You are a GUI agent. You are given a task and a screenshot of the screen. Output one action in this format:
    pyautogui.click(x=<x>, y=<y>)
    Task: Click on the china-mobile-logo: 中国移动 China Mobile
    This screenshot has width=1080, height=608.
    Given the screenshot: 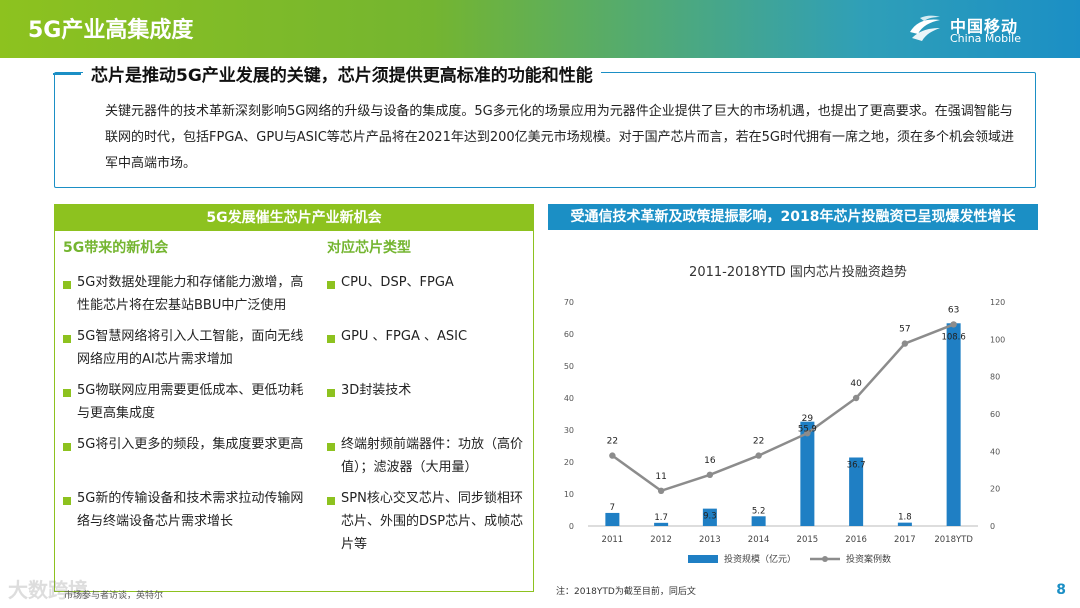 What is the action you would take?
    pyautogui.click(x=983, y=30)
    